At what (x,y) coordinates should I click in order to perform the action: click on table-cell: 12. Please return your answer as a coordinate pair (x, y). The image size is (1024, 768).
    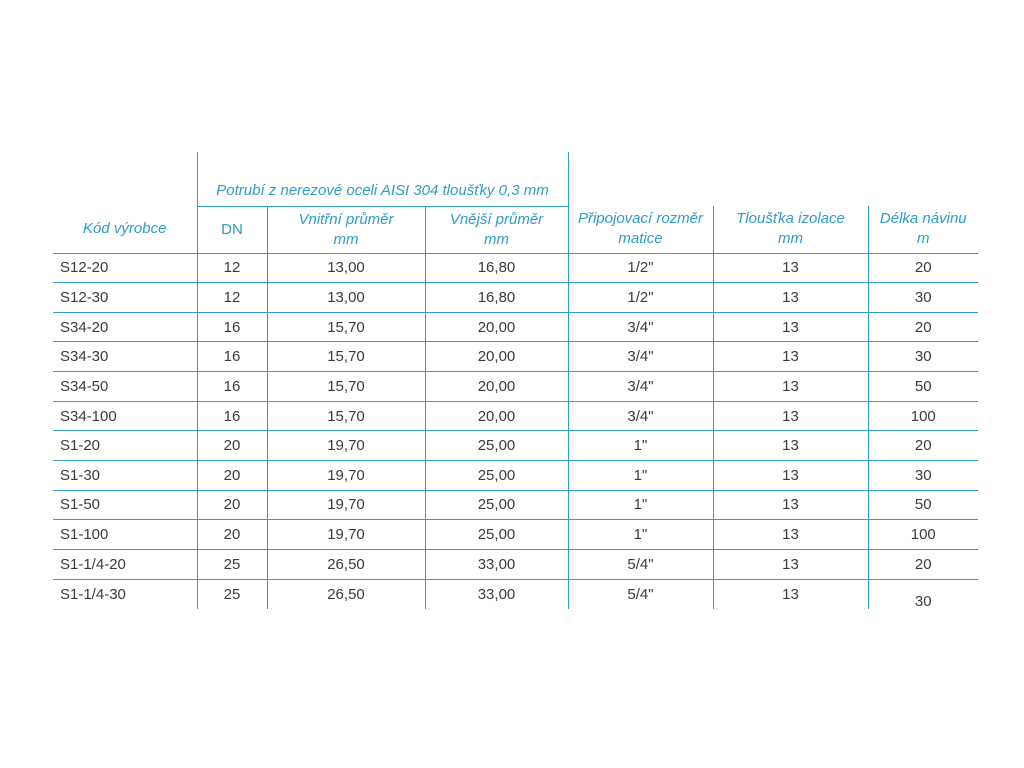
    Looking at the image, I should click on (231, 297).